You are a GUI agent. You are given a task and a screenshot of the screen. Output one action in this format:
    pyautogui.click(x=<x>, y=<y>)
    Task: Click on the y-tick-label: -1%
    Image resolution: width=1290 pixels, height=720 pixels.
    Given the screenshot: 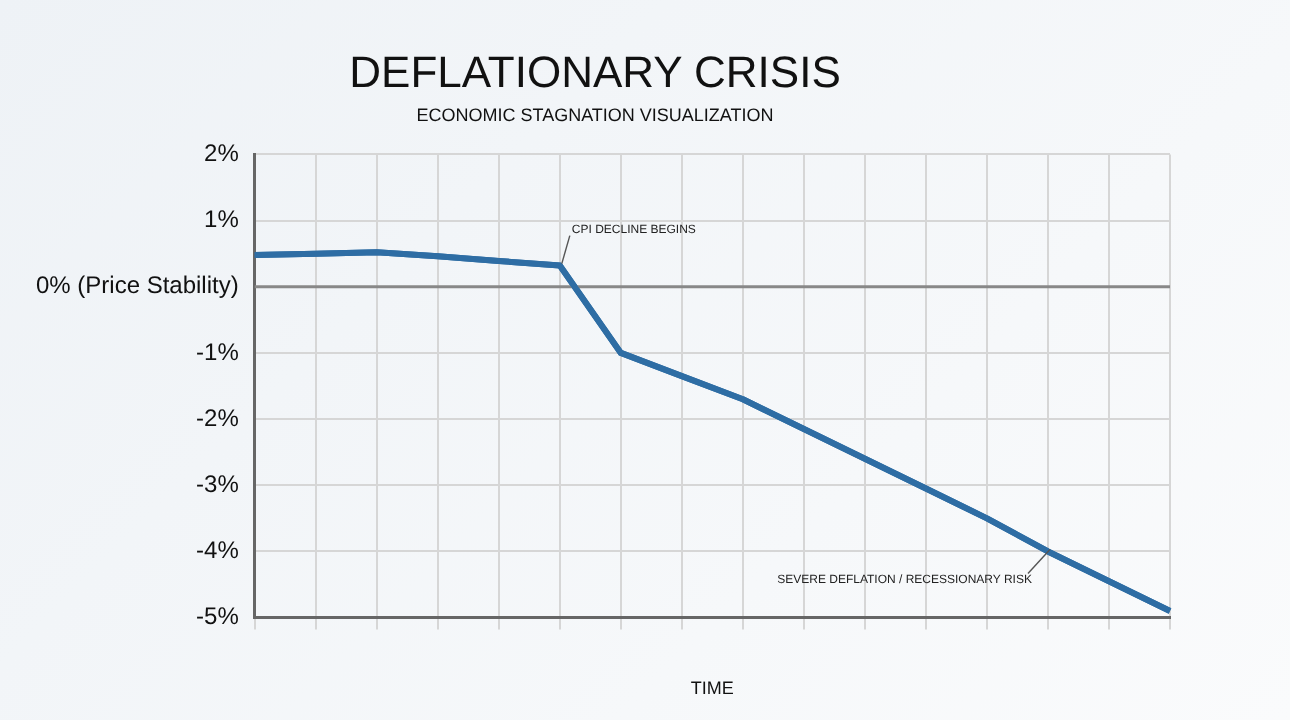 What is the action you would take?
    pyautogui.click(x=218, y=351)
    